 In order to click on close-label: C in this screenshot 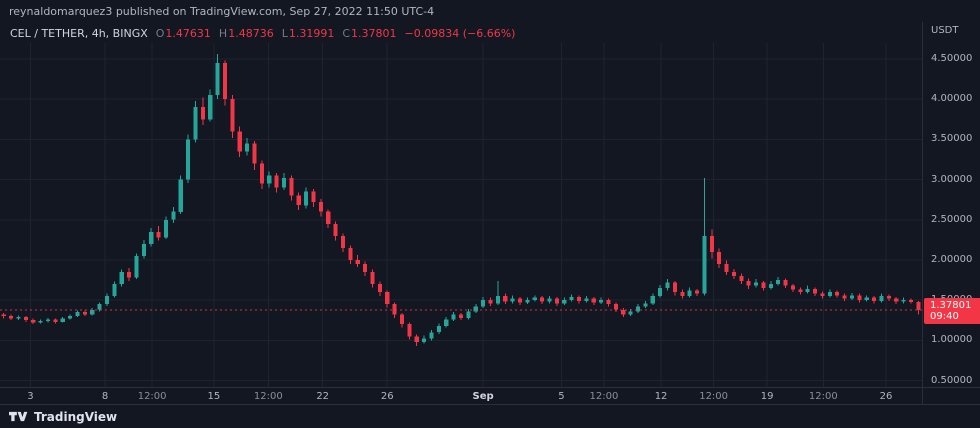, I will do `click(346, 33)`.